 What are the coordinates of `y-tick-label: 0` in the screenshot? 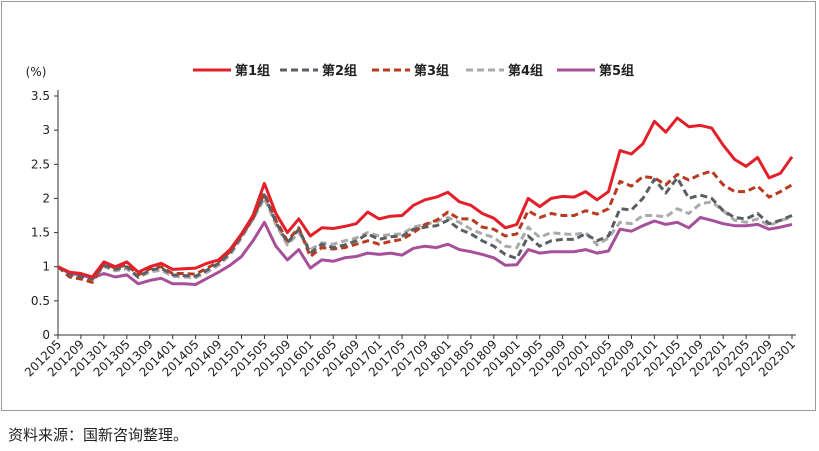 It's located at (46, 335).